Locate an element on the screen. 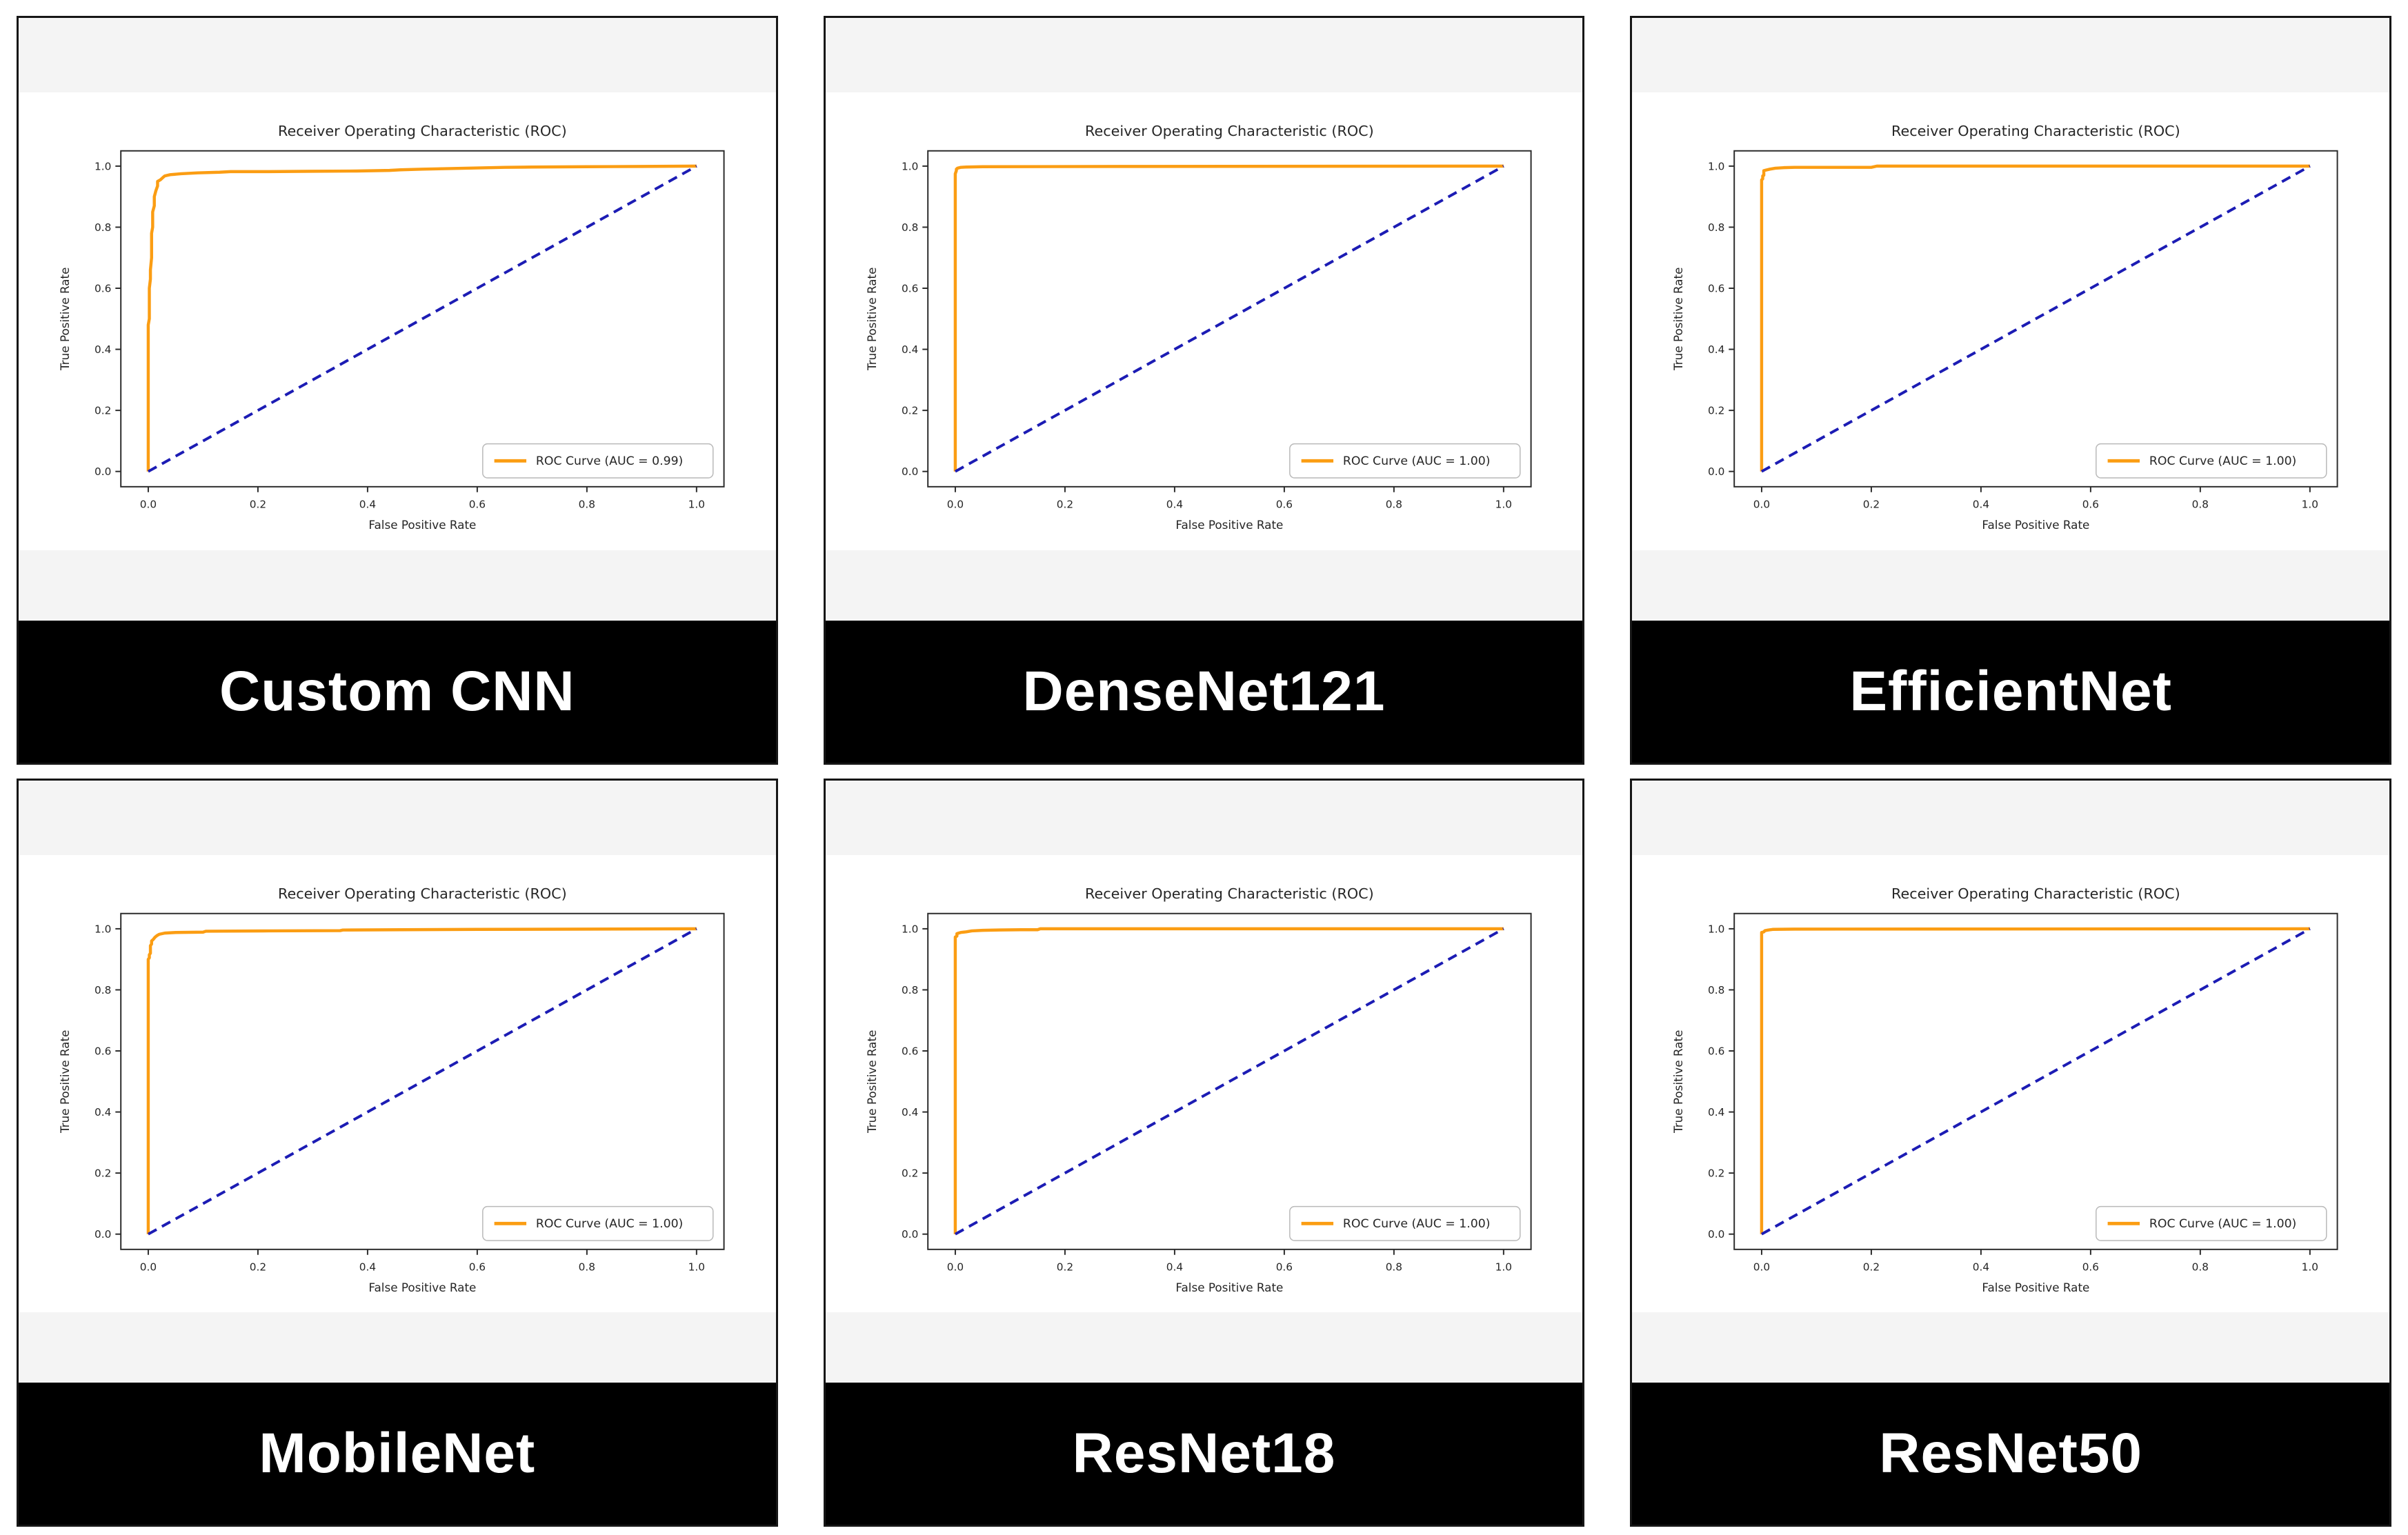  model-name-label: ResNet18 is located at coordinates (1204, 1453).